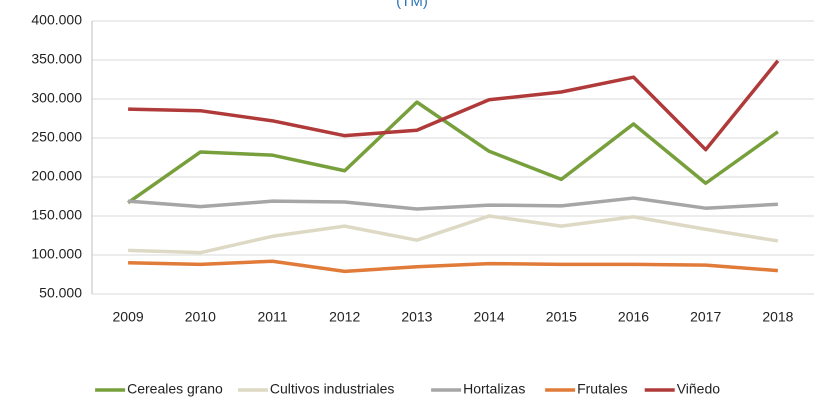 Image resolution: width=825 pixels, height=401 pixels. What do you see at coordinates (60, 293) in the screenshot?
I see `y-tick-label: 50.000` at bounding box center [60, 293].